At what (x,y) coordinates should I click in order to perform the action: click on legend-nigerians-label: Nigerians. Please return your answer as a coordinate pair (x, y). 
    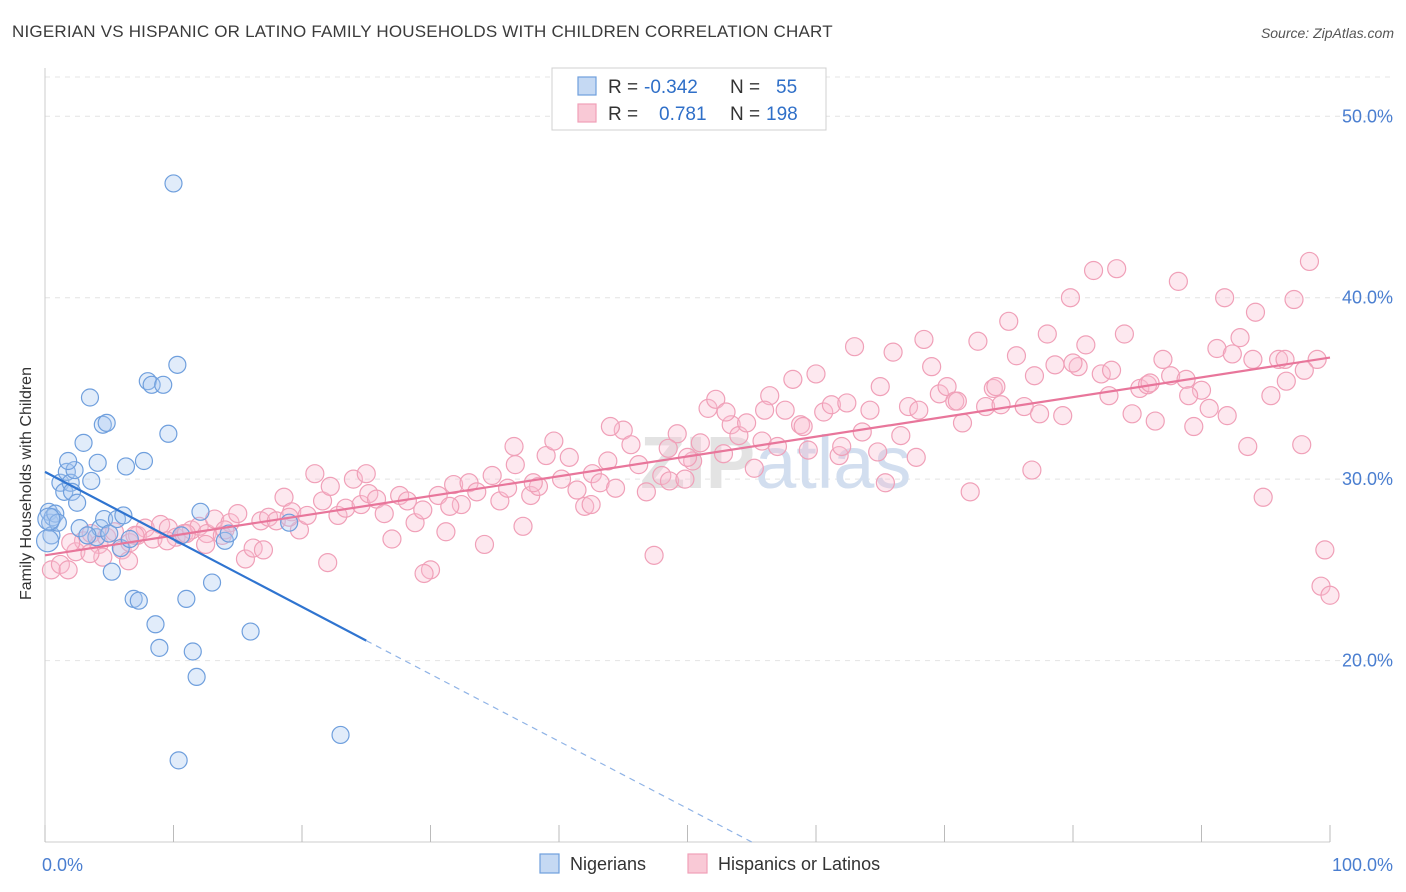
    Looking at the image, I should click on (608, 864).